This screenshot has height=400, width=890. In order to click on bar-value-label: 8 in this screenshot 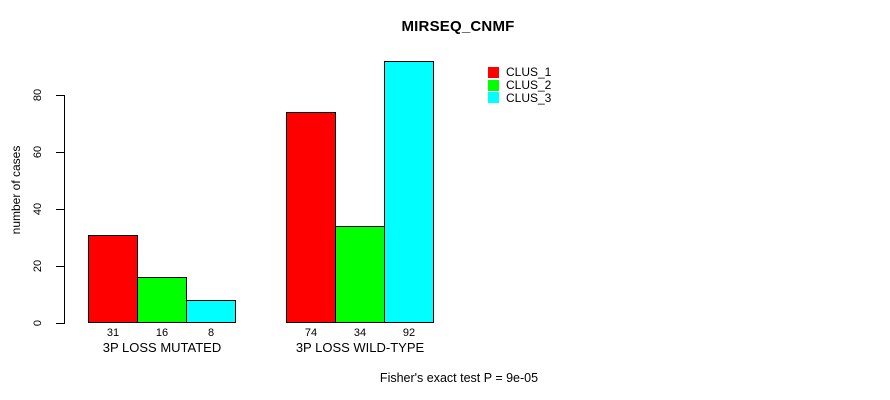, I will do `click(211, 333)`.